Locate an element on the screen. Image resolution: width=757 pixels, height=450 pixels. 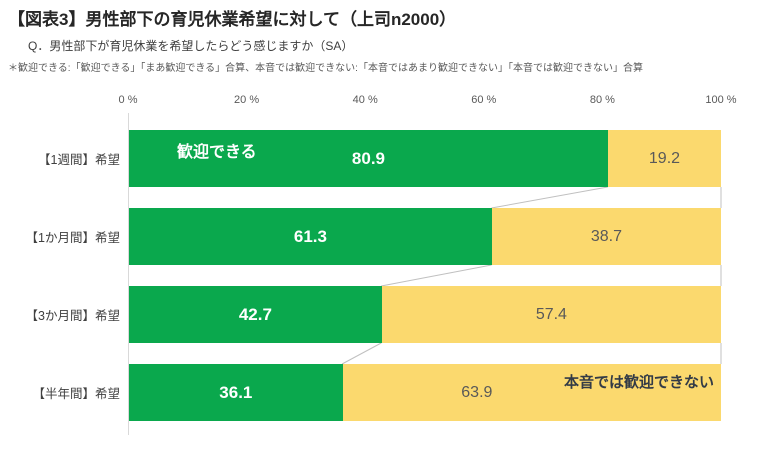
survey-question: Q．男性部下が育児休業を希望したらどう感じますか（SA） is located at coordinates (191, 46).